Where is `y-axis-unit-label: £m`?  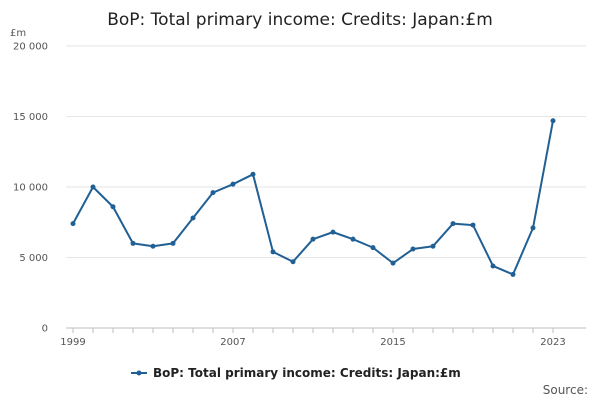 y-axis-unit-label: £m is located at coordinates (18, 33).